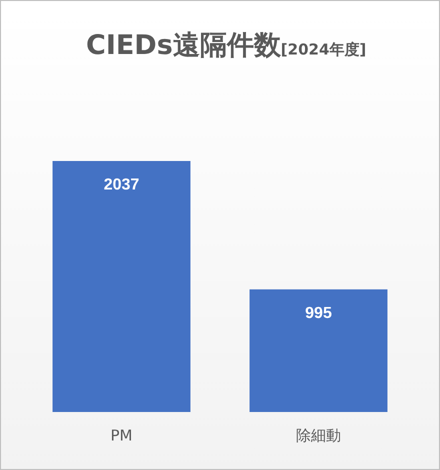  Describe the element at coordinates (121, 435) in the screenshot. I see `x-tick-label: PM` at that location.